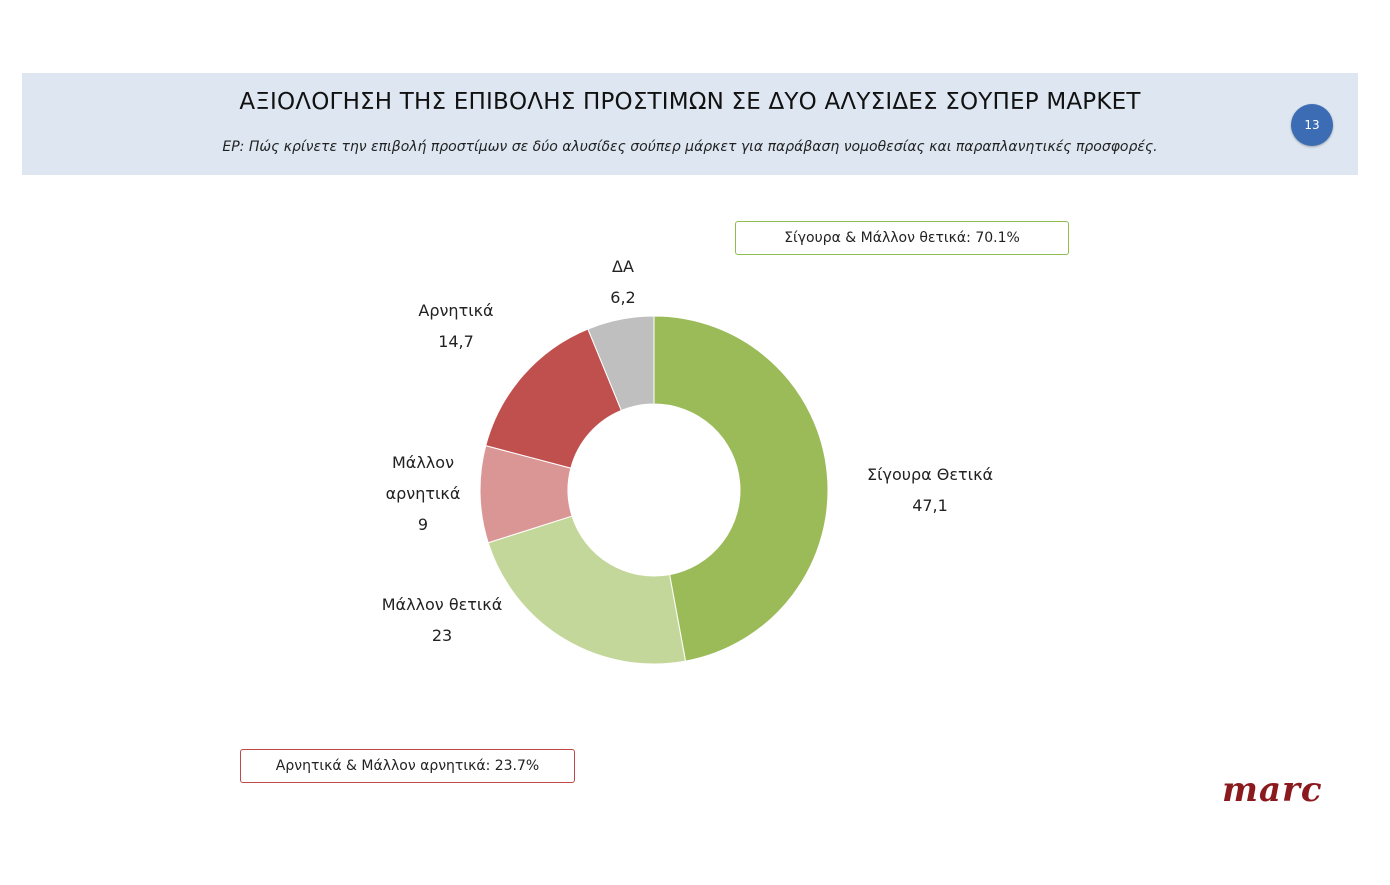 This screenshot has height=885, width=1390. Describe the element at coordinates (930, 505) in the screenshot. I see `slice-label-line: 47,1` at that location.